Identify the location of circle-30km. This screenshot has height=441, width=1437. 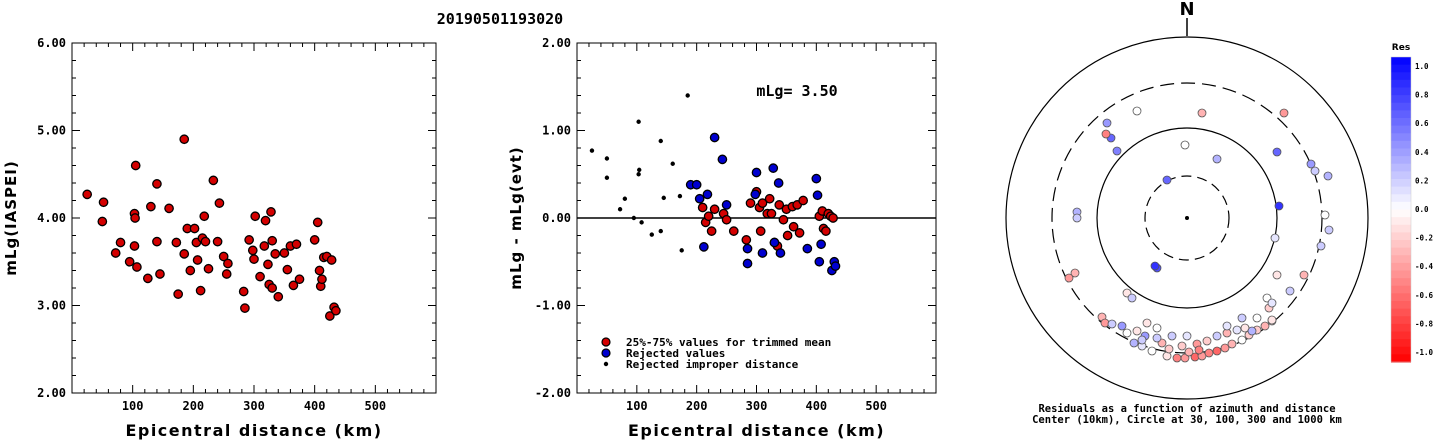
(1187, 218).